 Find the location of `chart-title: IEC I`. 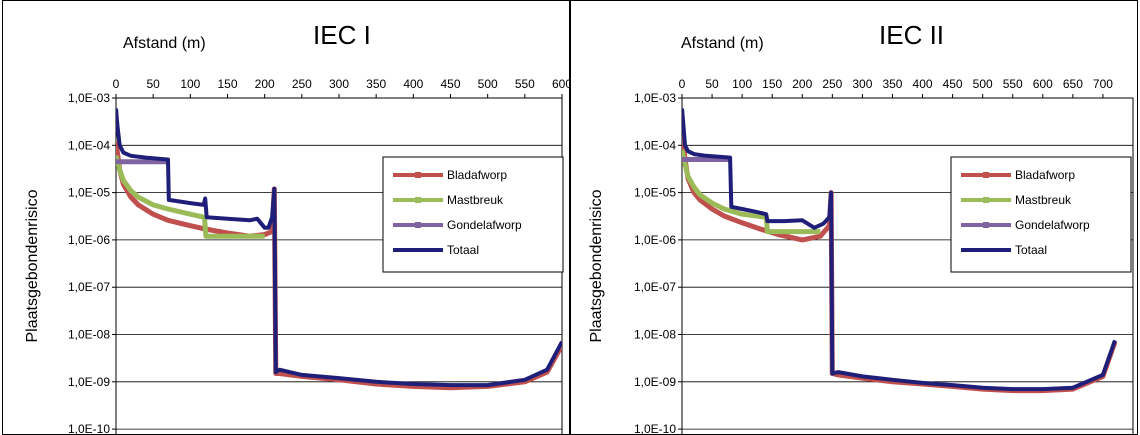

chart-title: IEC I is located at coordinates (342, 35).